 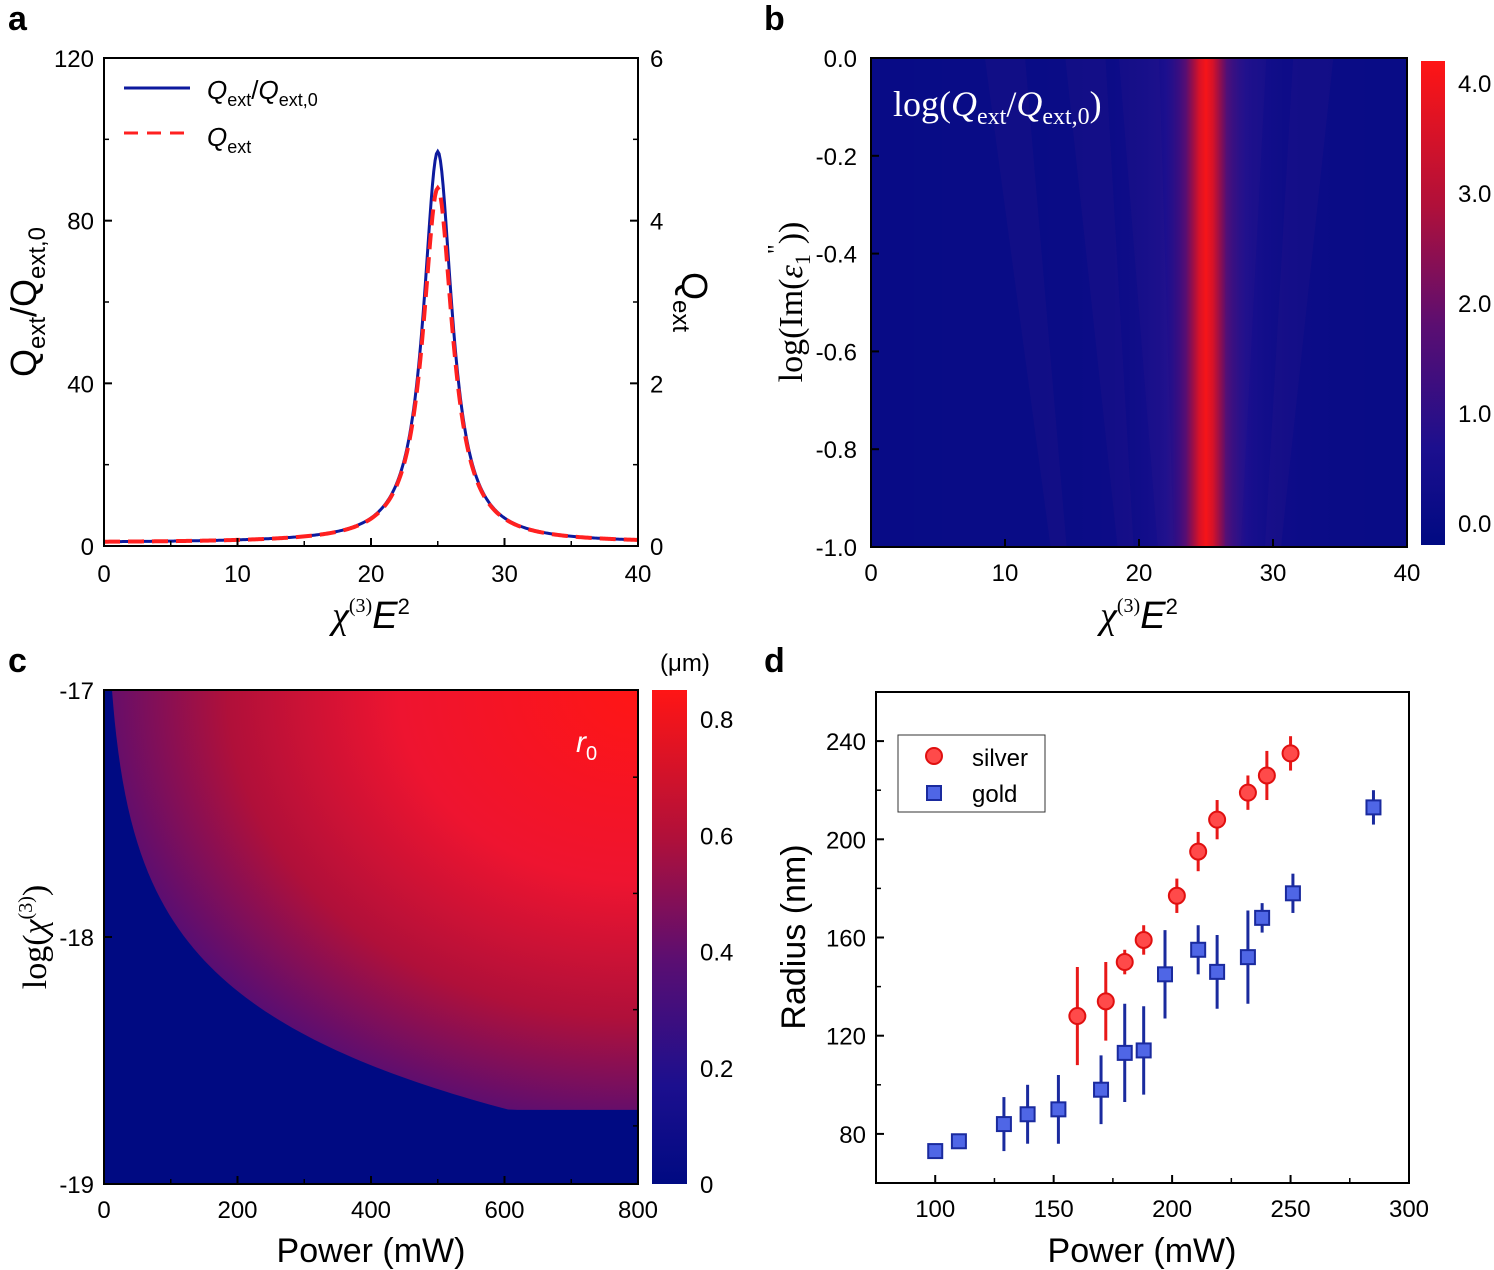 I want to click on colorbar-tick-label: 0.4, so click(x=716, y=953).